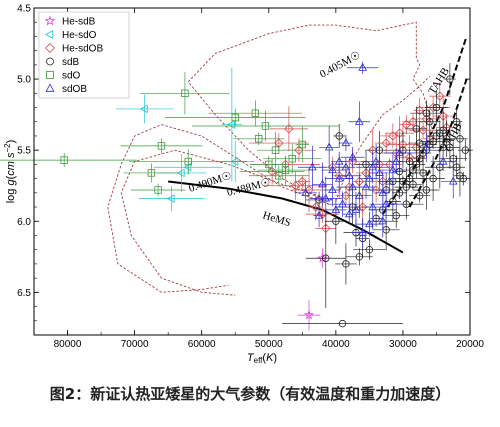  Describe the element at coordinates (24, 293) in the screenshot. I see `y-tick-label: 6.5` at that location.